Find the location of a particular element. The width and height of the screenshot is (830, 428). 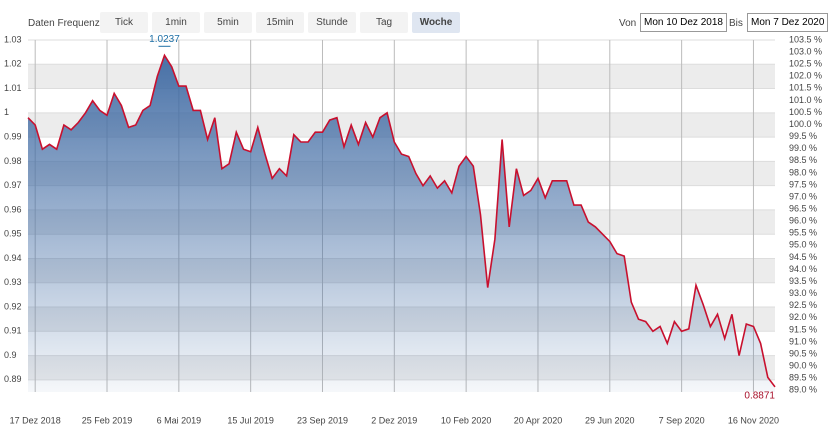

y2-tick-label: 97.5 % is located at coordinates (803, 184).